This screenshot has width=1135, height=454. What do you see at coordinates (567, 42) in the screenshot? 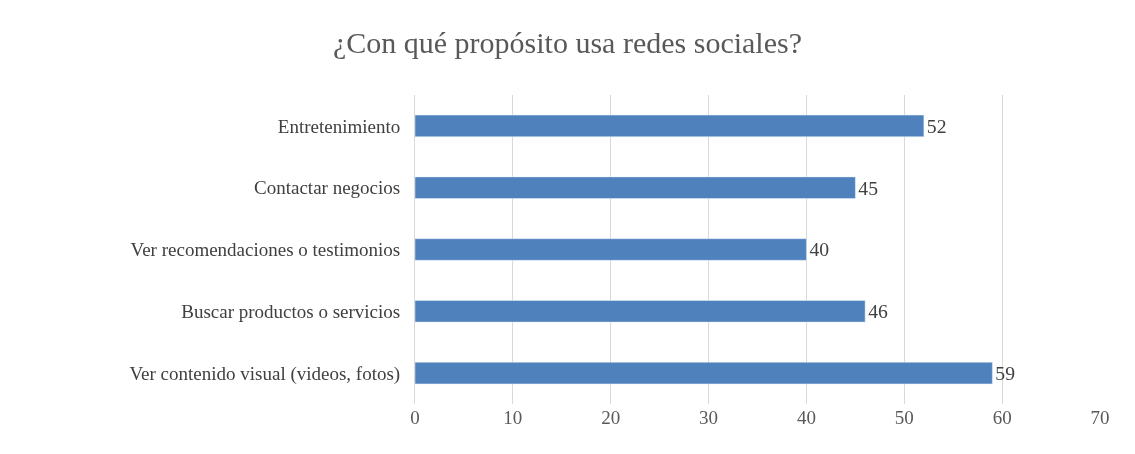
I see `chart-title: ¿Con qué propósito usa redes sociales?` at bounding box center [567, 42].